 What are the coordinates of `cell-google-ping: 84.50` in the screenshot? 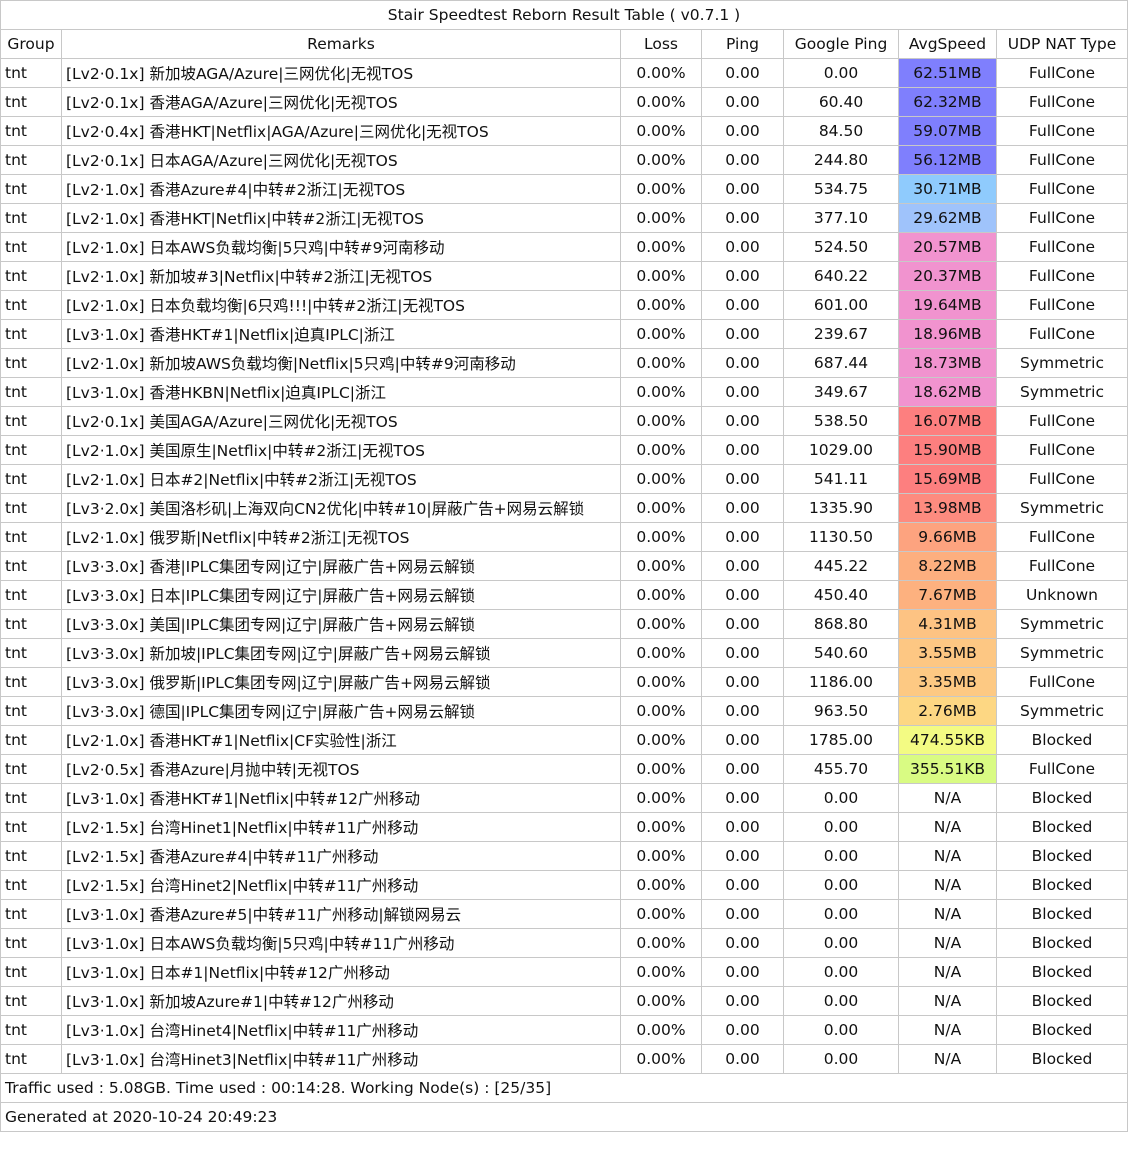 It's located at (841, 131).